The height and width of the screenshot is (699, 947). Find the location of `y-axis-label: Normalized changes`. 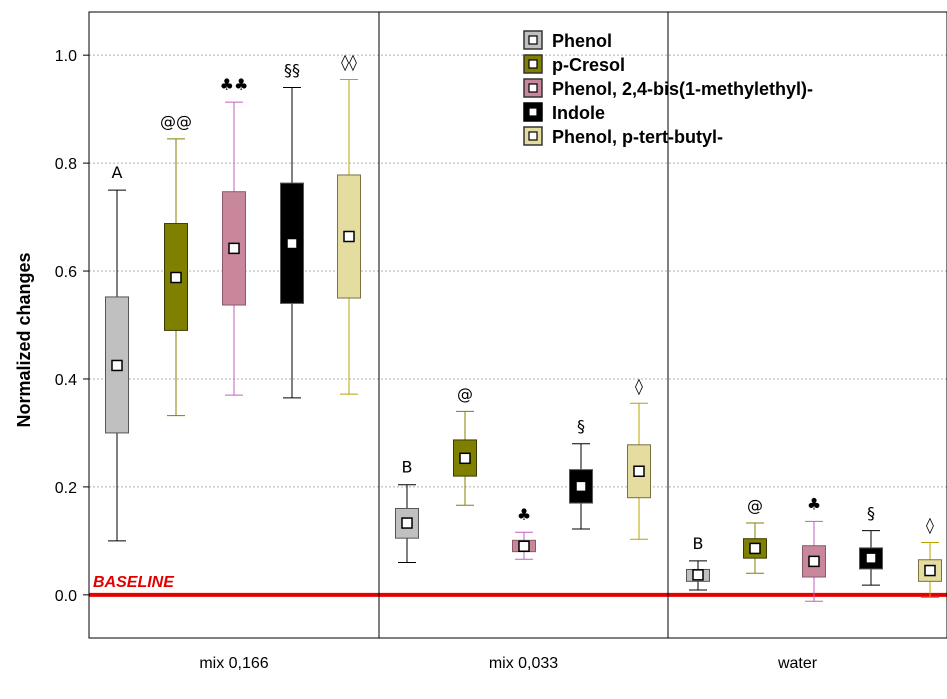

y-axis-label: Normalized changes is located at coordinates (24, 339).